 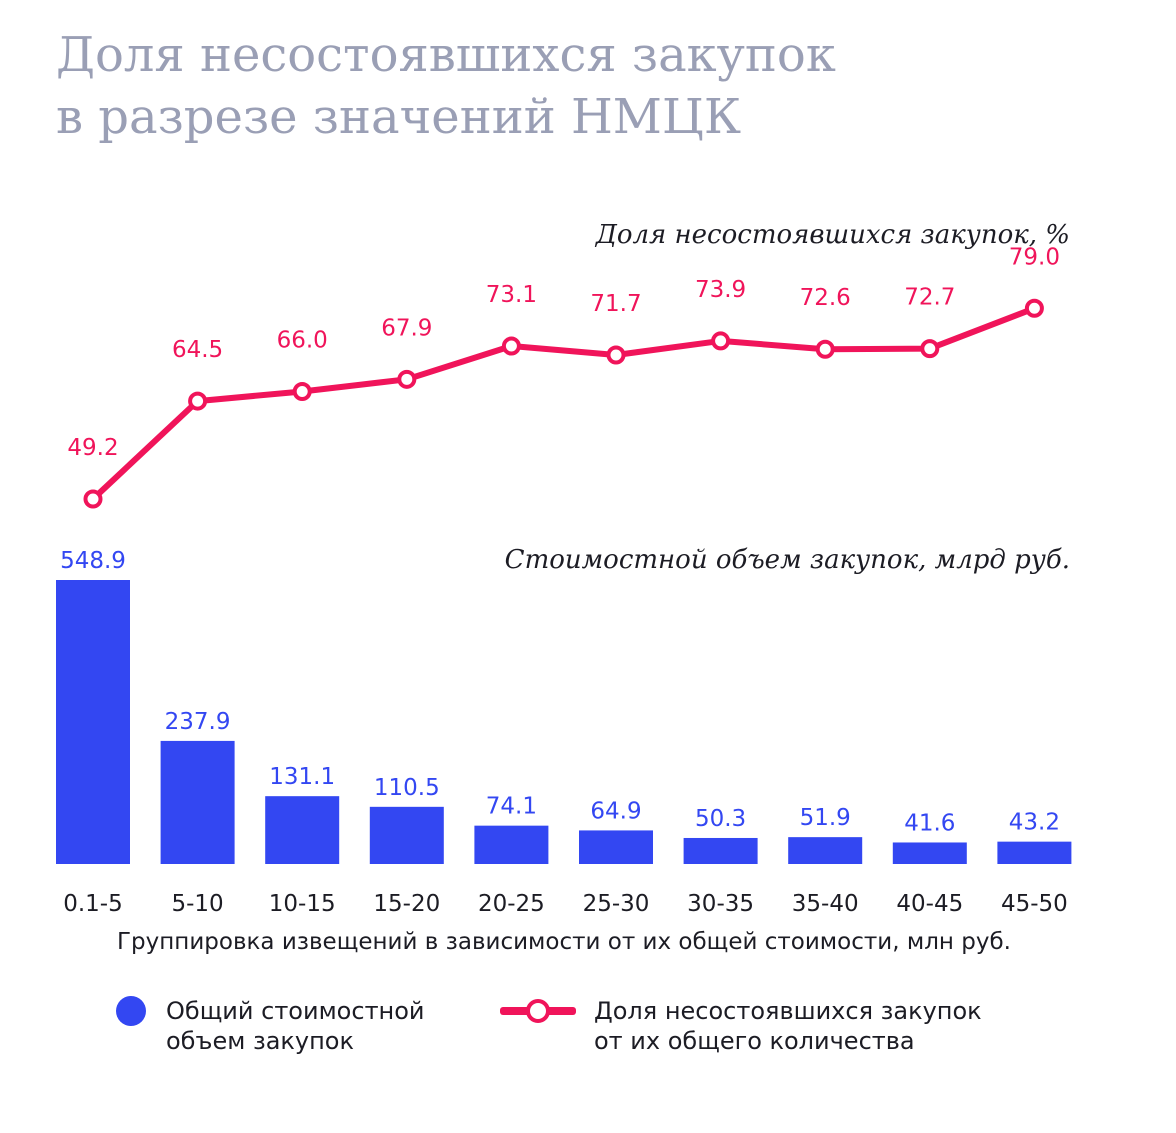 I want to click on bar-value-label: 41.6, so click(x=929, y=823).